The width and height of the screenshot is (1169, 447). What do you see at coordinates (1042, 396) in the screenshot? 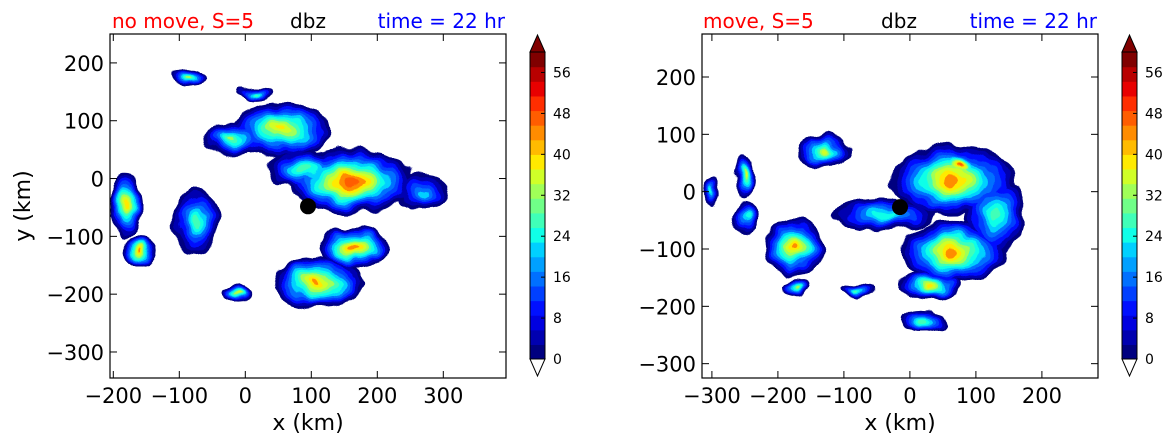
I see `x-tick-label: 200` at bounding box center [1042, 396].